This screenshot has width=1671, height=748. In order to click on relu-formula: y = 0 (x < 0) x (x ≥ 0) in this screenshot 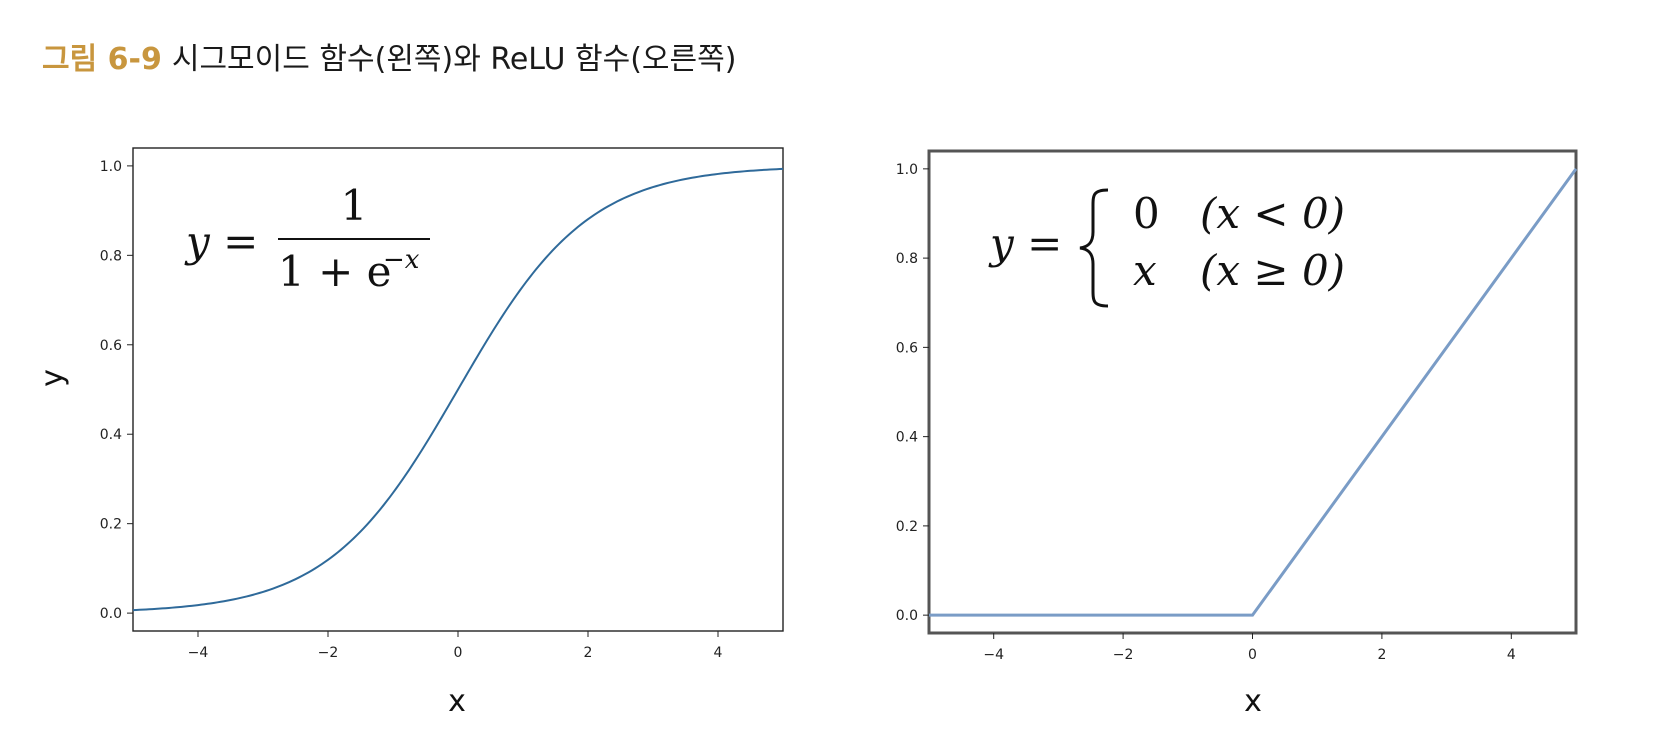, I will do `click(1166, 248)`.